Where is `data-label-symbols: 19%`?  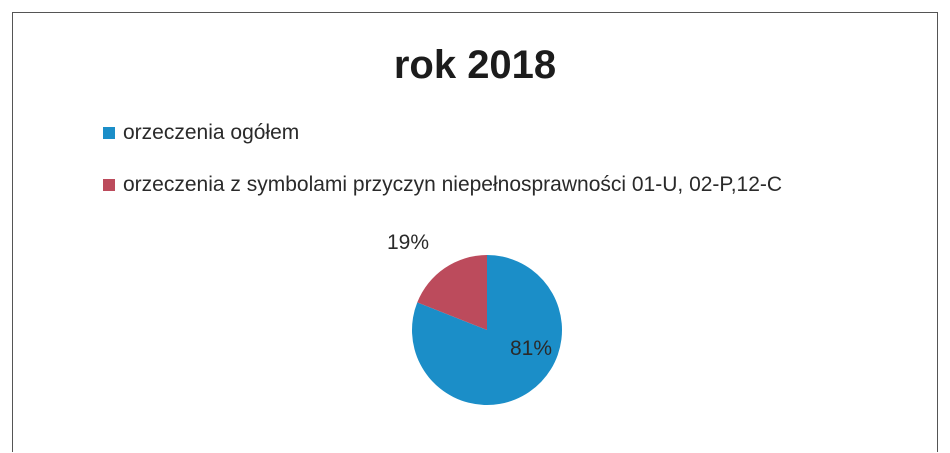
data-label-symbols: 19% is located at coordinates (408, 242).